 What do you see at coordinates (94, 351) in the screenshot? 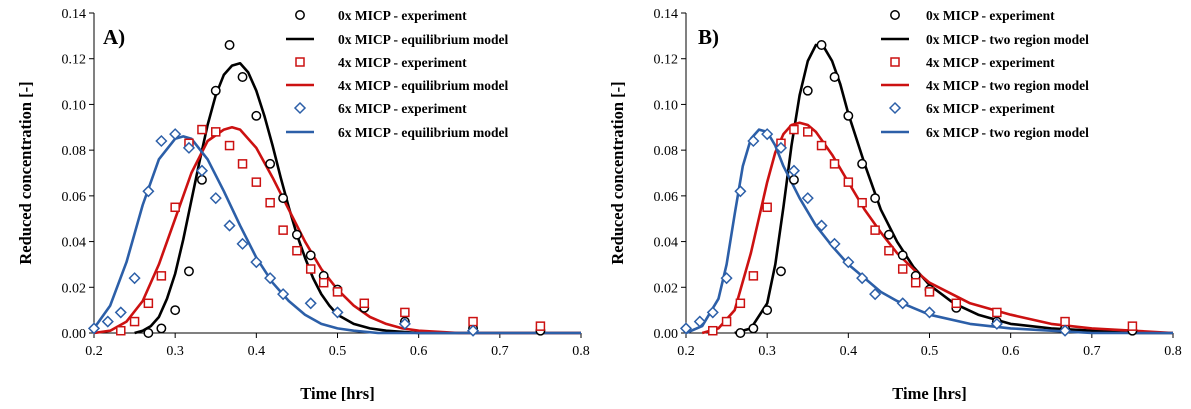
I see `x-tick-label: 0.2` at bounding box center [94, 351].